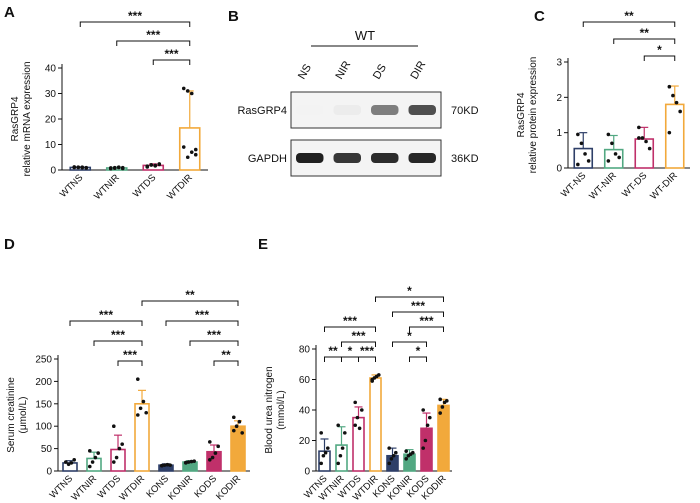 The image size is (700, 503). What do you see at coordinates (49, 472) in the screenshot?
I see `y-tick-label: 0` at bounding box center [49, 472].